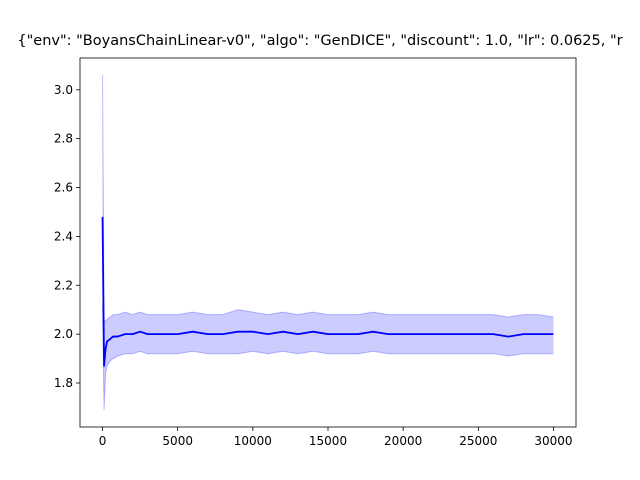 The height and width of the screenshot is (480, 640). I want to click on y-tick-label: 2.4, so click(63, 236).